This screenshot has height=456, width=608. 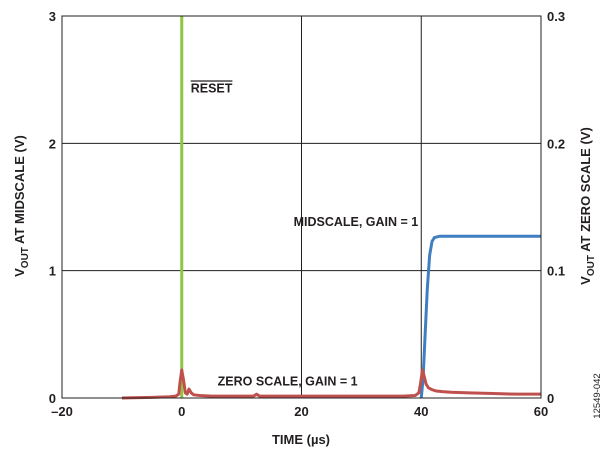 What do you see at coordinates (301, 411) in the screenshot?
I see `x-tick-label: 20` at bounding box center [301, 411].